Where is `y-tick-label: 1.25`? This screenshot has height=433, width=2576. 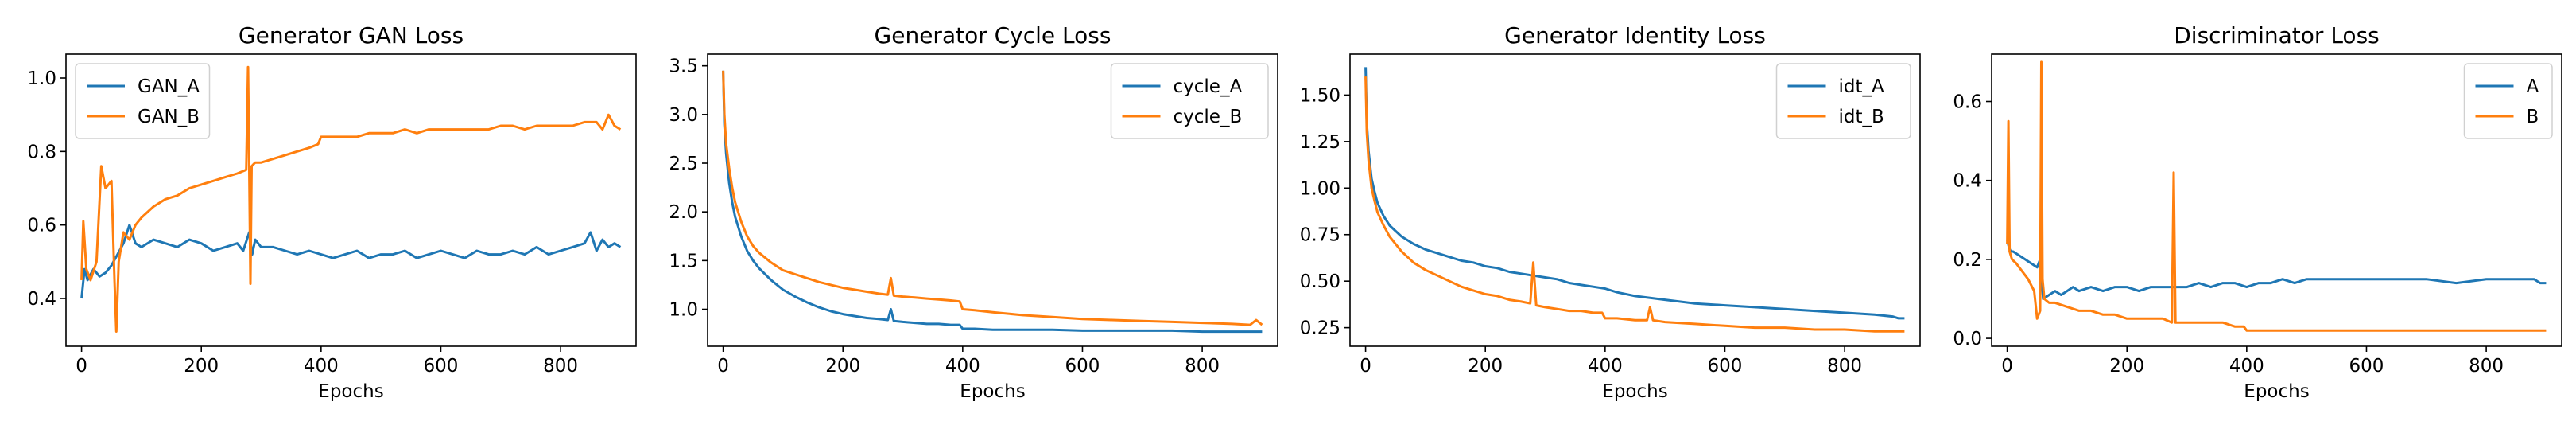 y-tick-label: 1.25 is located at coordinates (1320, 142).